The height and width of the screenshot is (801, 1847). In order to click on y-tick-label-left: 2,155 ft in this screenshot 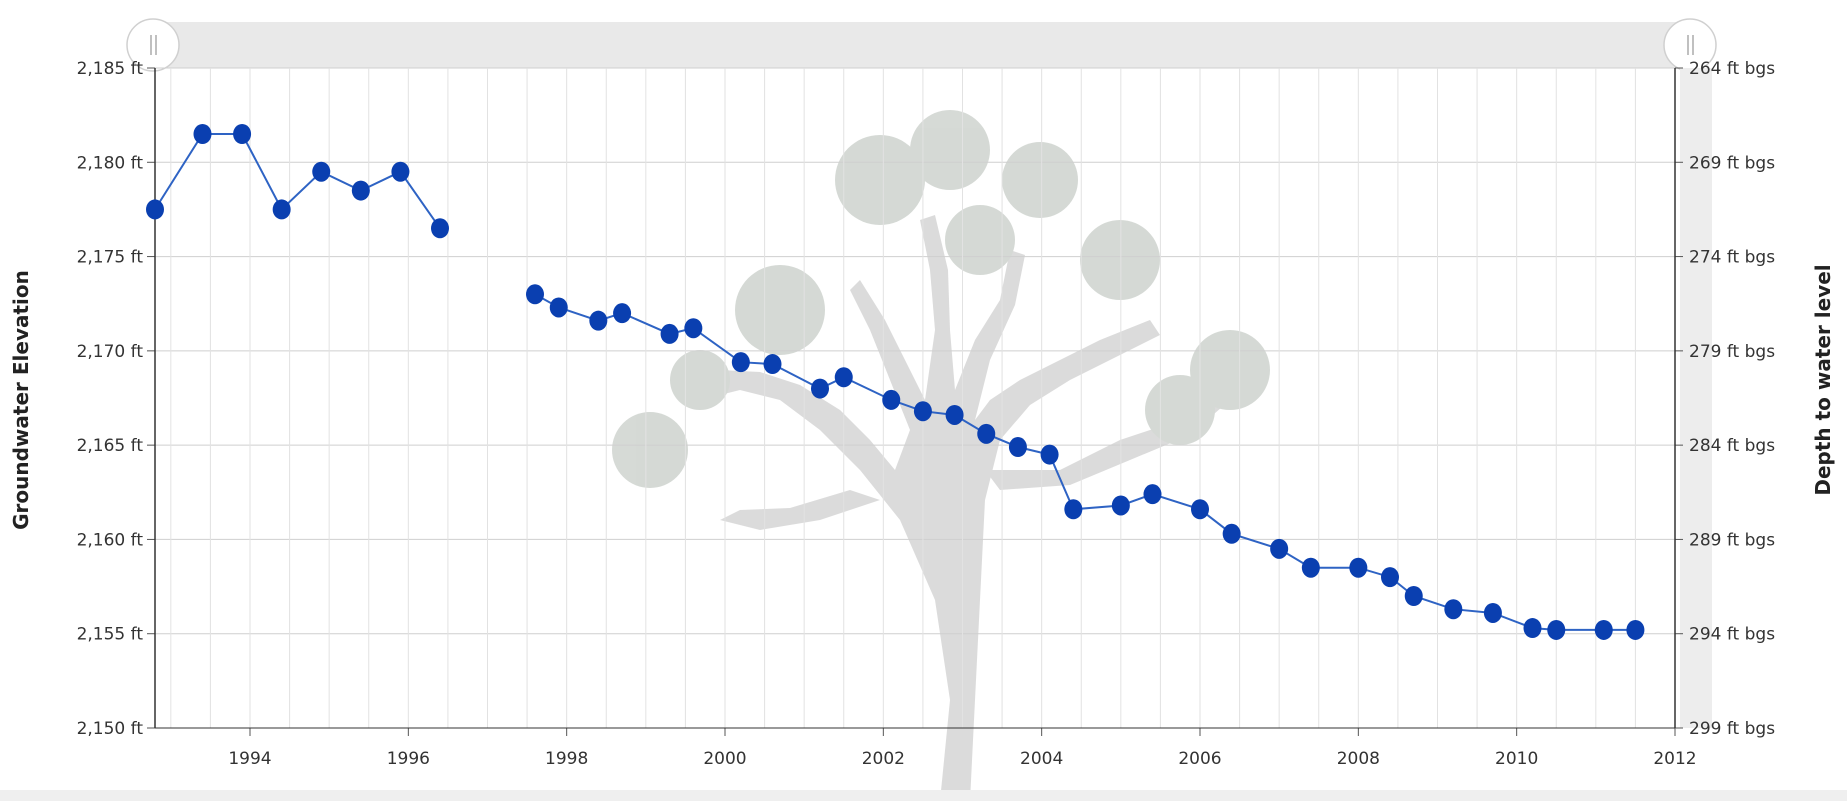, I will do `click(110, 635)`.